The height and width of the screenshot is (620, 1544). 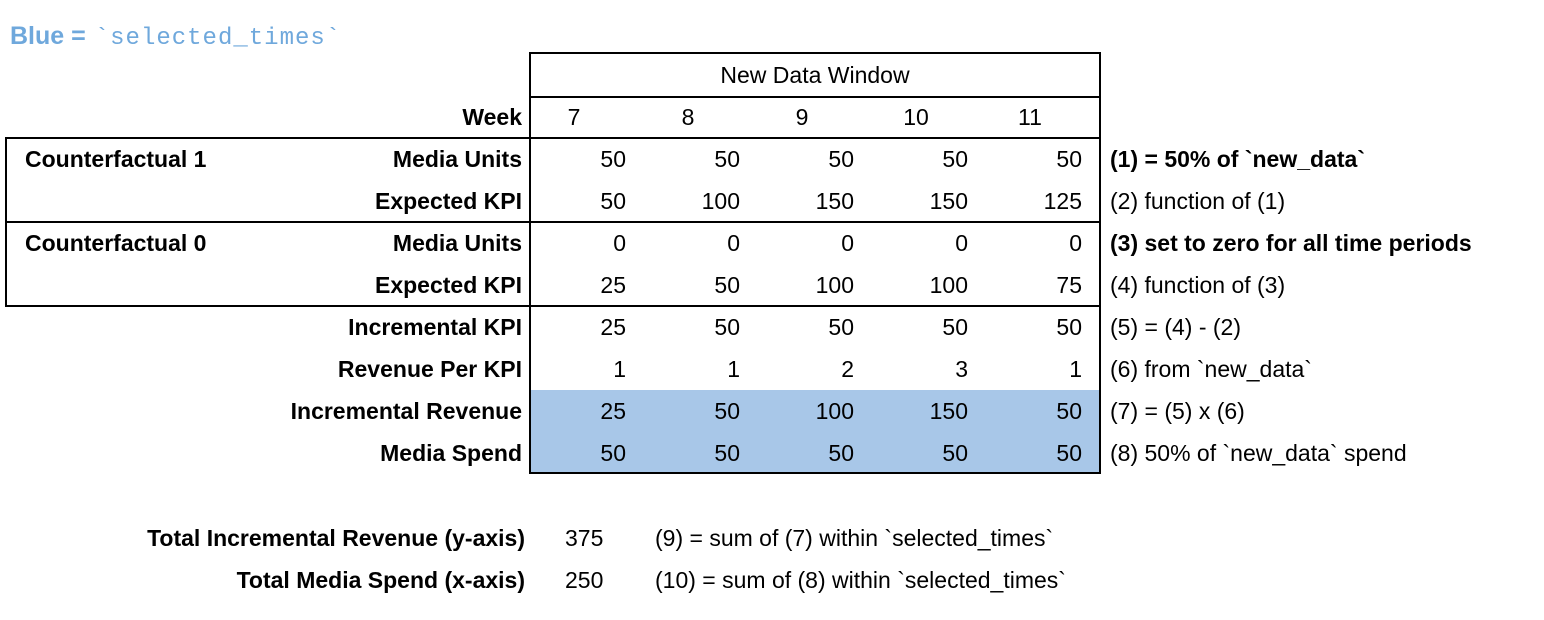 I want to click on row-note: (8) 50% of `new_data` spend, so click(x=1258, y=453).